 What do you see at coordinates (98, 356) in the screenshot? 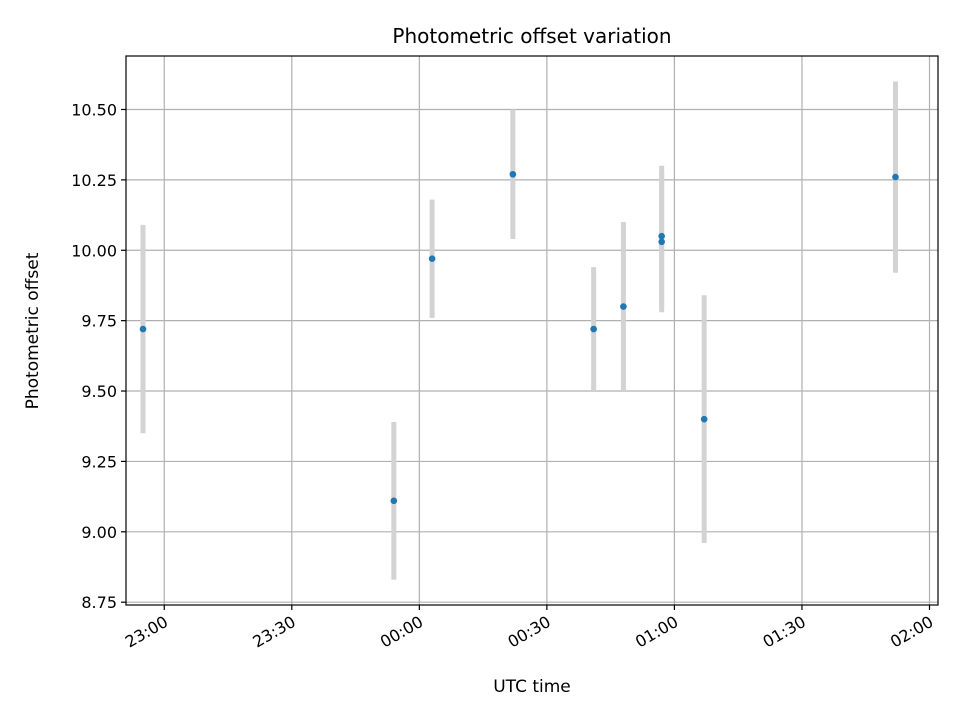
I see `y-axis-ticks: 8.75 9.00 9.25 9.50 9.75 10.00 10.25 10.50` at bounding box center [98, 356].